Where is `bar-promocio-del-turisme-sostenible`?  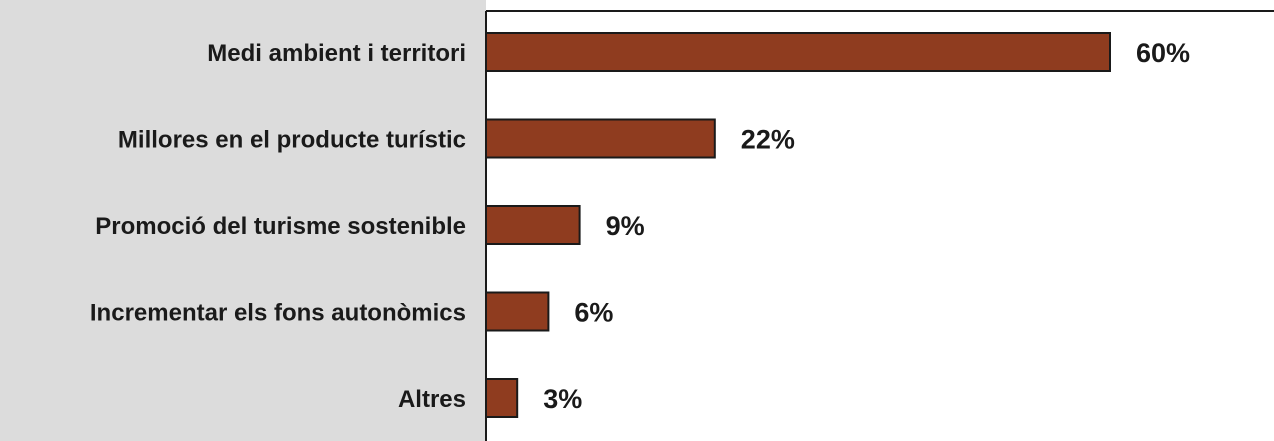 bar-promocio-del-turisme-sostenible is located at coordinates (533, 225).